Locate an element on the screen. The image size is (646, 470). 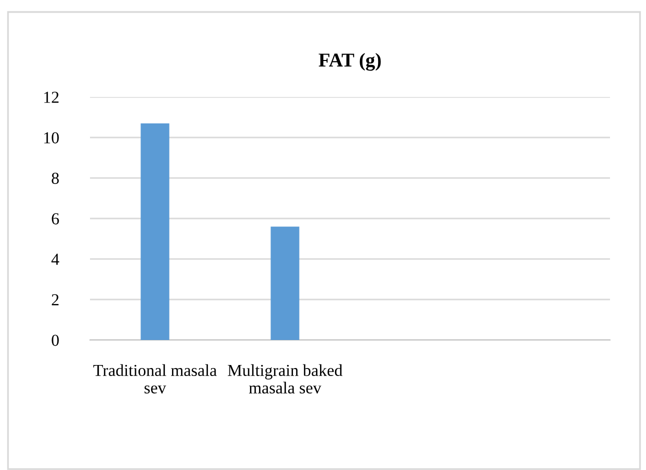
y-tick-label: 8 is located at coordinates (55, 178).